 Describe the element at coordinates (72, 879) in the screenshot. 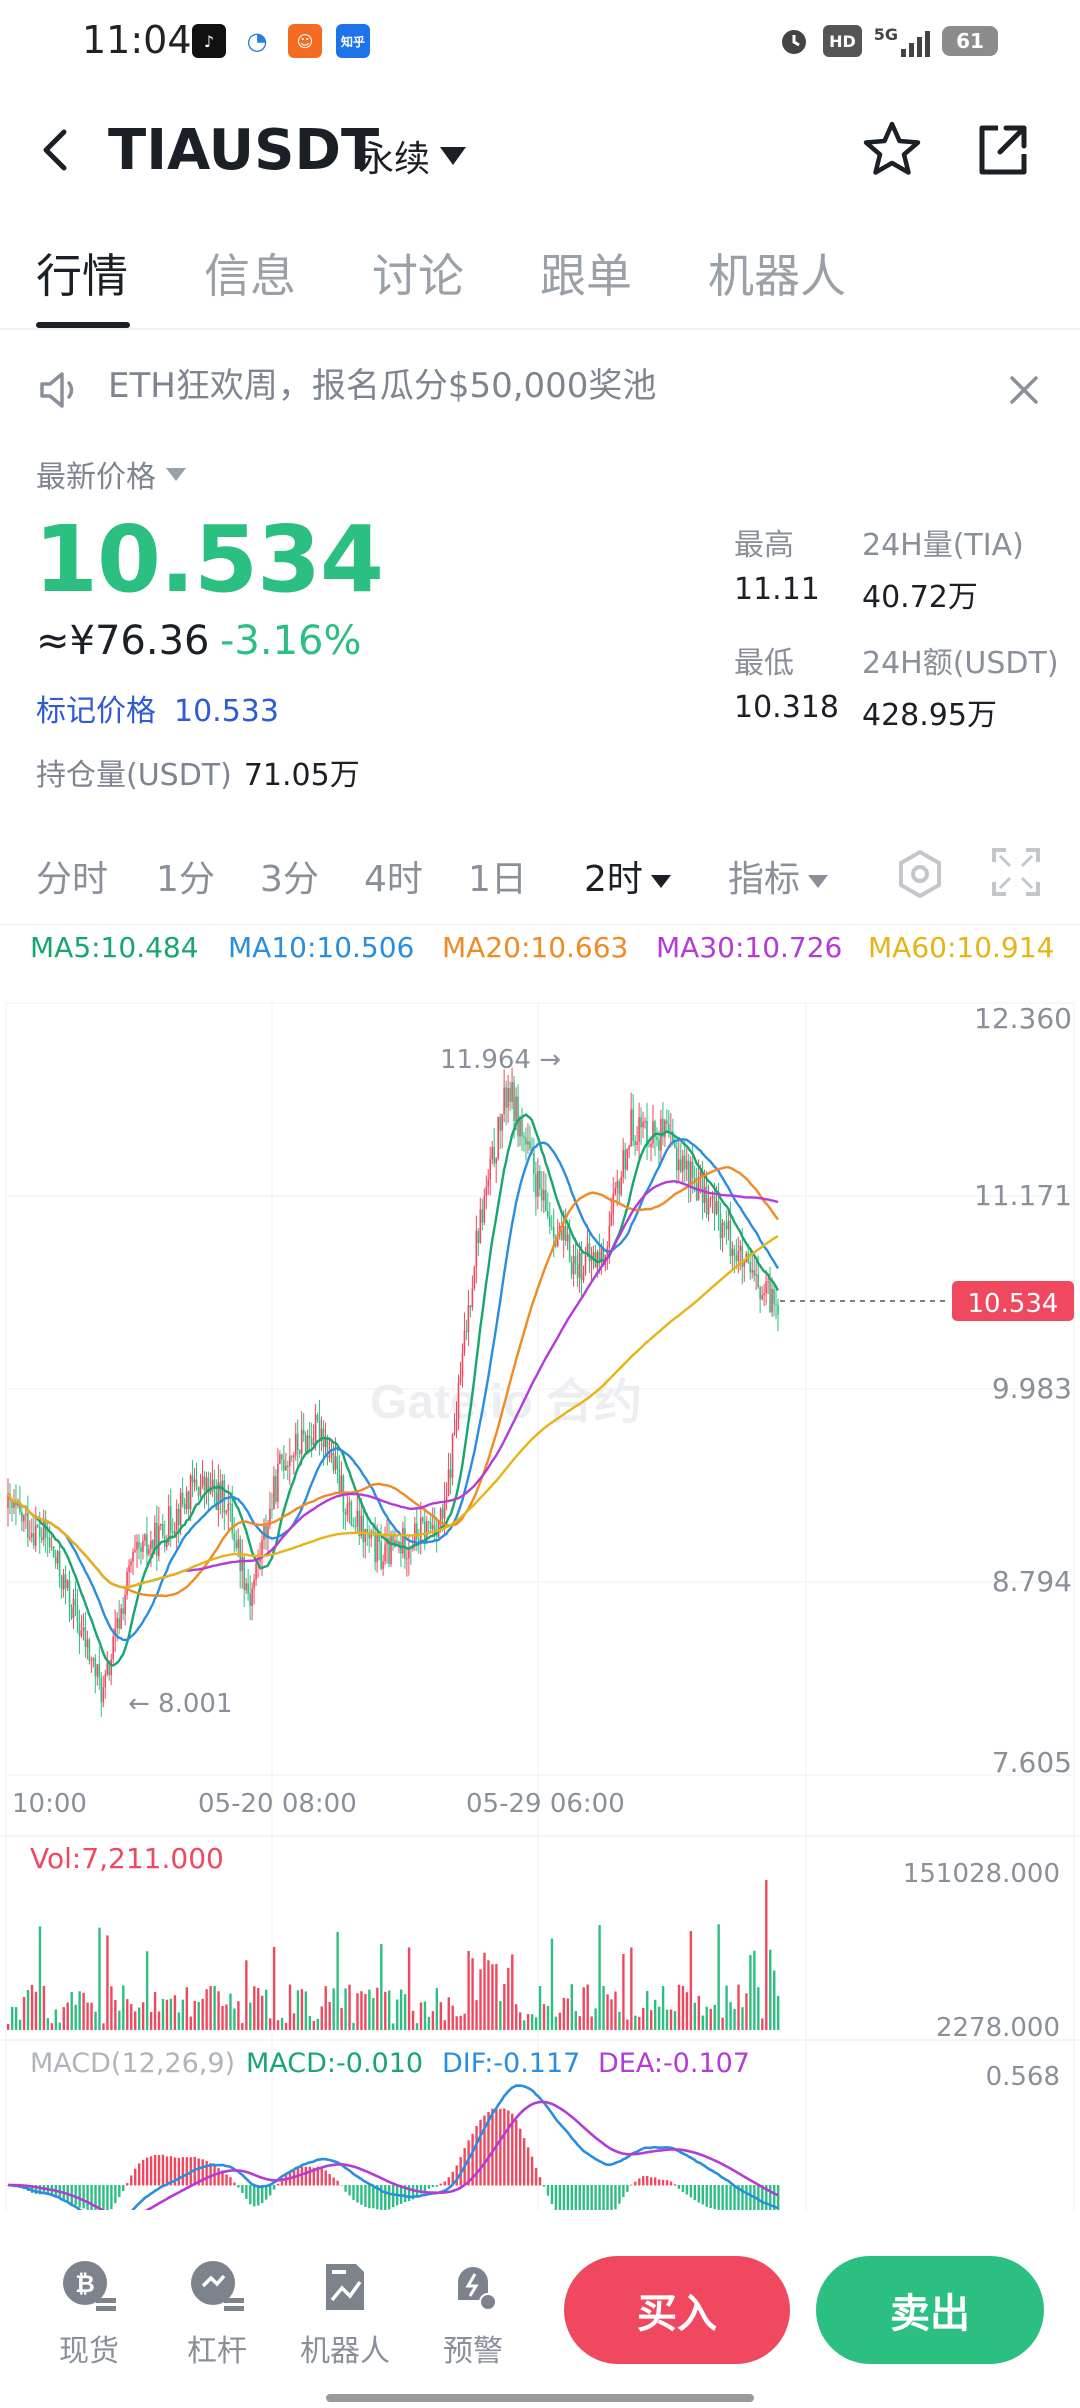

I see `interval-timeshare: 分时` at that location.